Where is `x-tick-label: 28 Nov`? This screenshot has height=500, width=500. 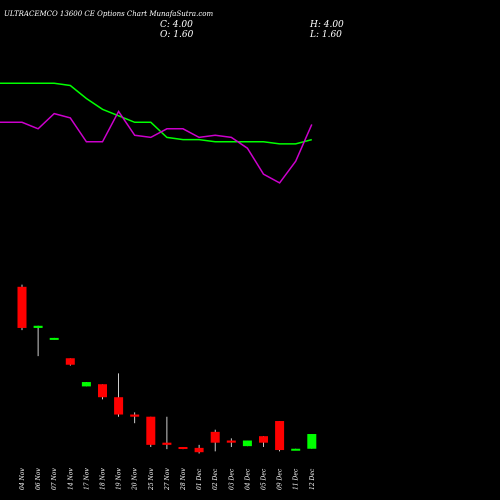 x-tick-label: 28 Nov is located at coordinates (183, 479).